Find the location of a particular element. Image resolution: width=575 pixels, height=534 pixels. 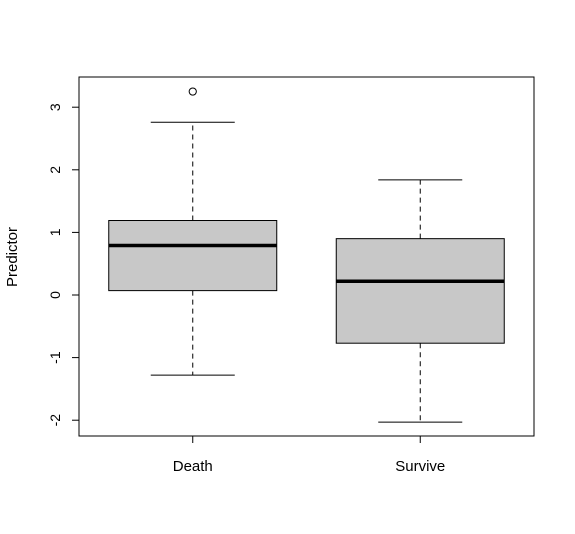

y-axis: -2 -1 0 1 2 3 is located at coordinates (63, 264).